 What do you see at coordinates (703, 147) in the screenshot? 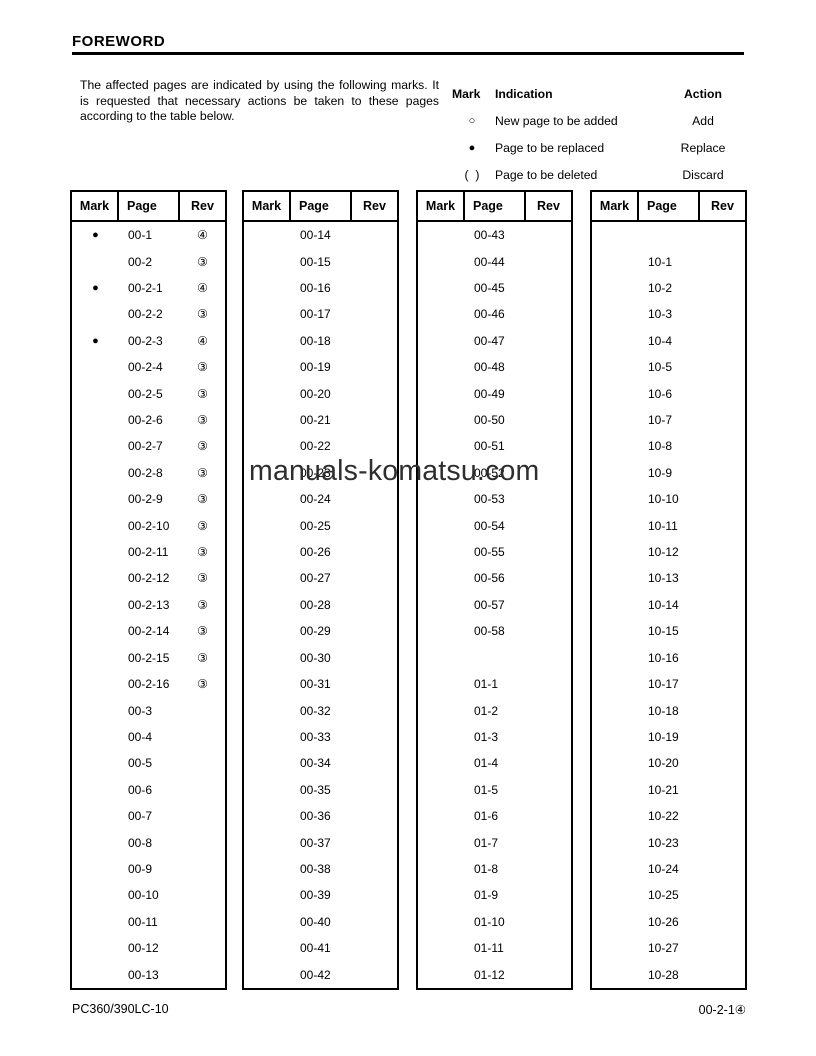
I see `legend-action: Replace` at bounding box center [703, 147].